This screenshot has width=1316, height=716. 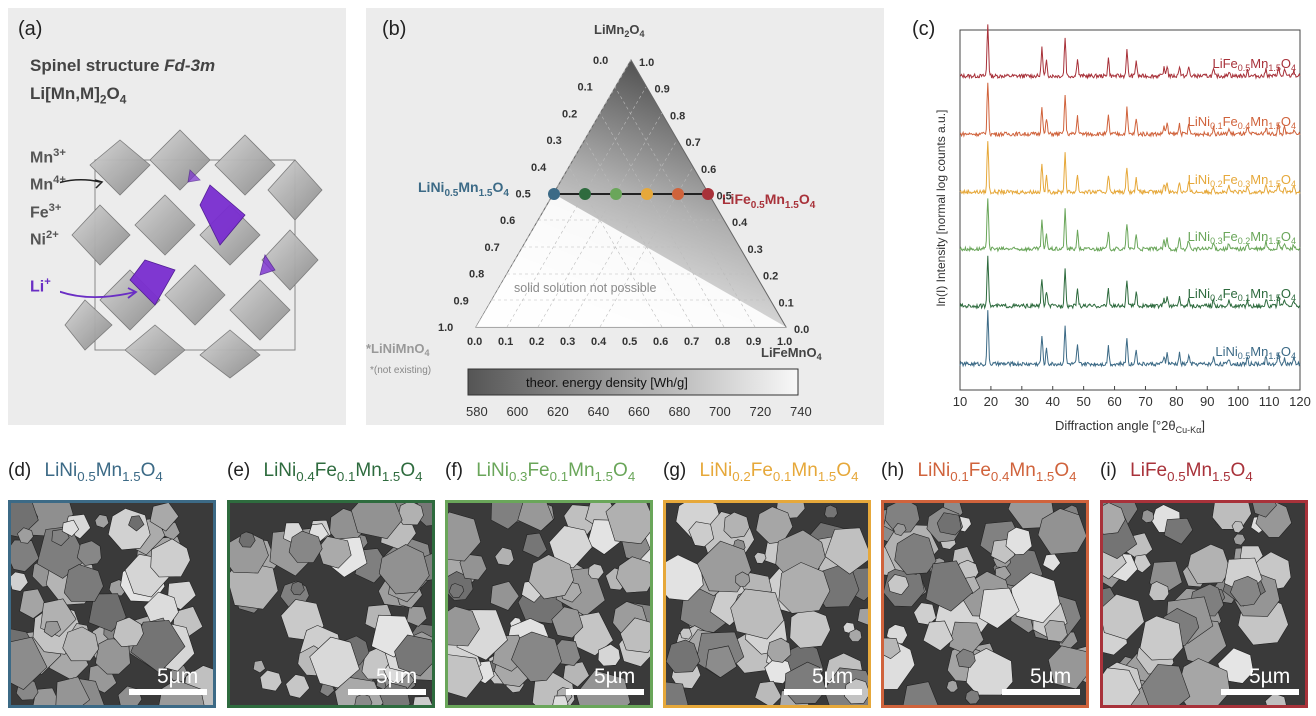 What do you see at coordinates (895, 470) in the screenshot?
I see `sem-panel-letter: (h)` at bounding box center [895, 470].